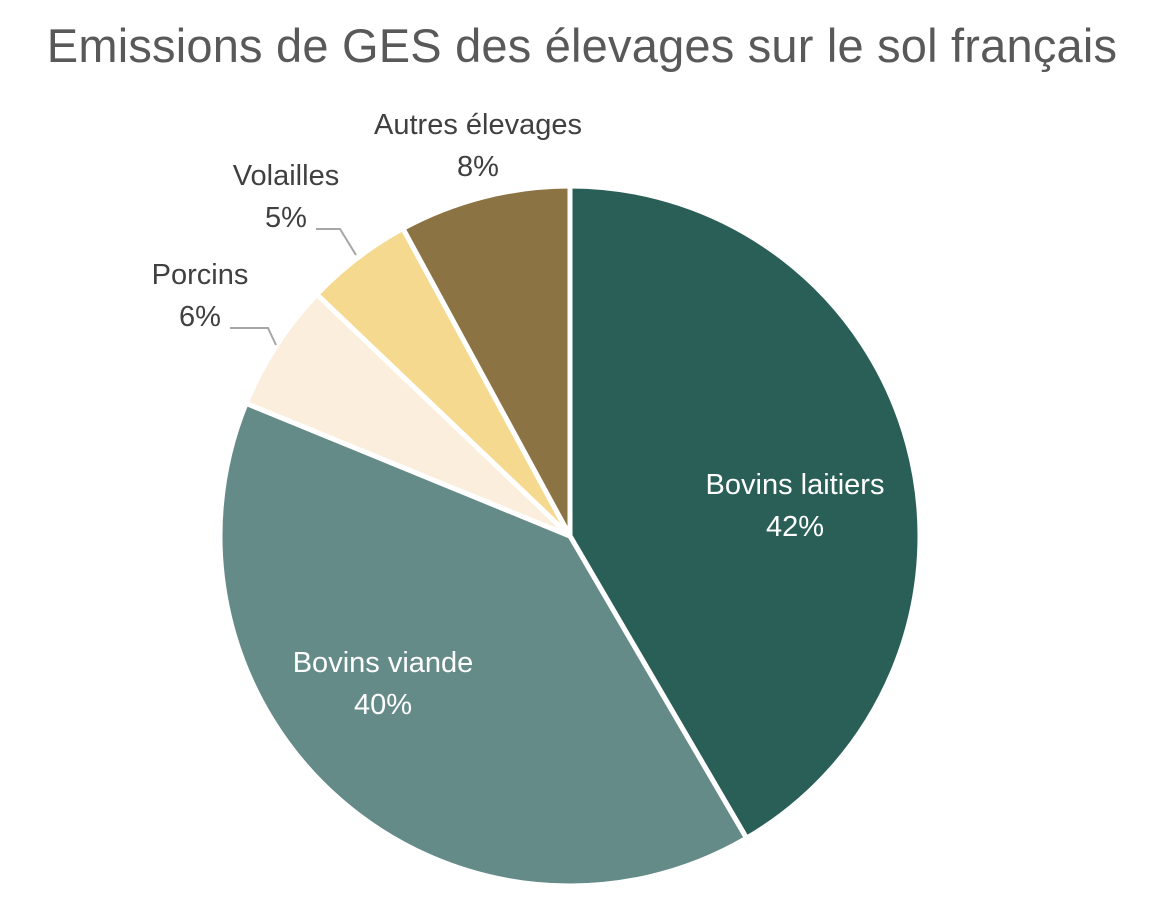 This screenshot has width=1164, height=916. I want to click on value-label: 5%, so click(286, 218).